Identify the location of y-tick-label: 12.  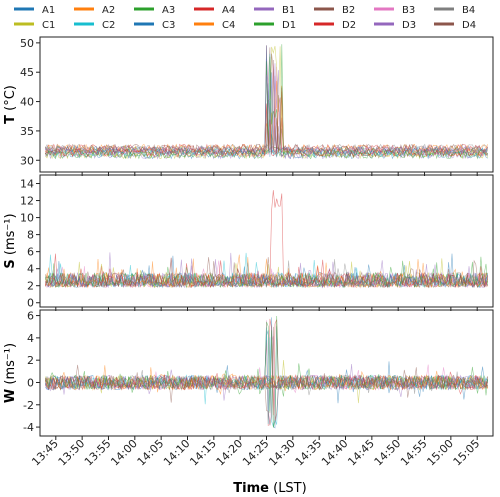
(27, 201).